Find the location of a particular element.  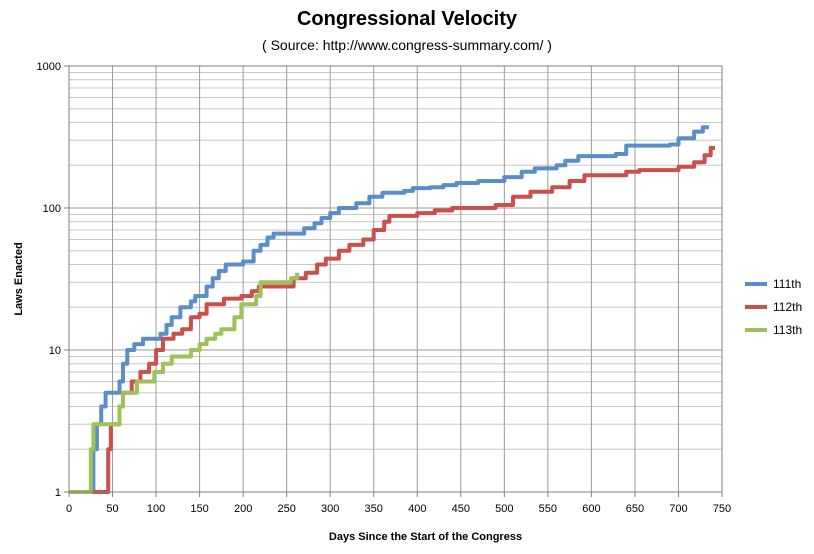

legend-label-112th: 112th is located at coordinates (787, 307).